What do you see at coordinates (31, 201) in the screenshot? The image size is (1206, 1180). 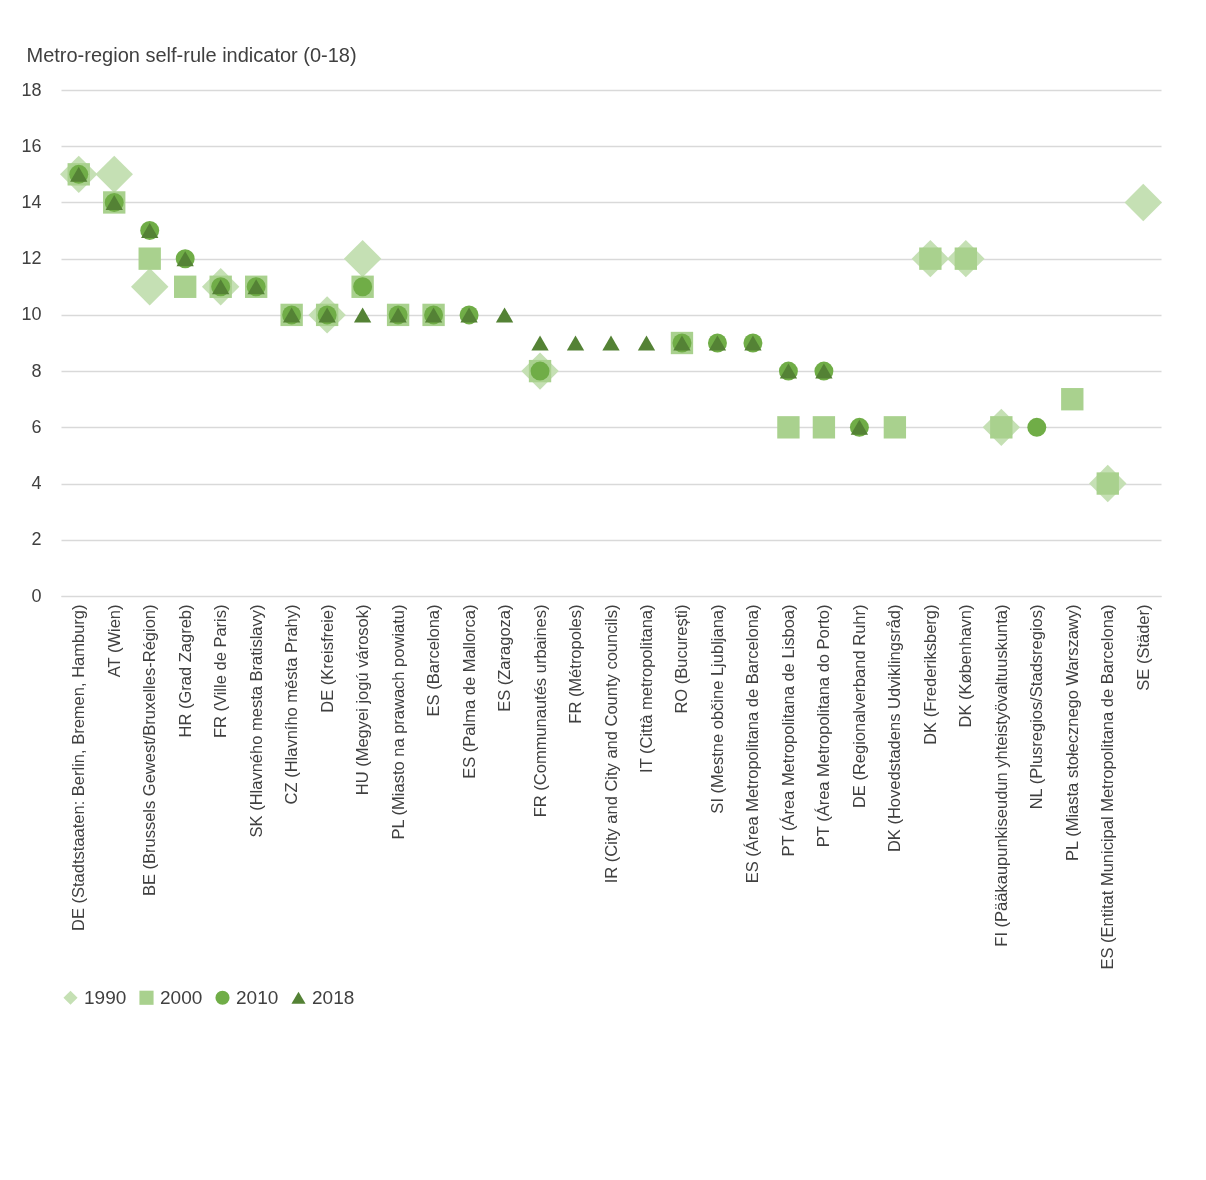 I see `y-tick-label: 14` at bounding box center [31, 201].